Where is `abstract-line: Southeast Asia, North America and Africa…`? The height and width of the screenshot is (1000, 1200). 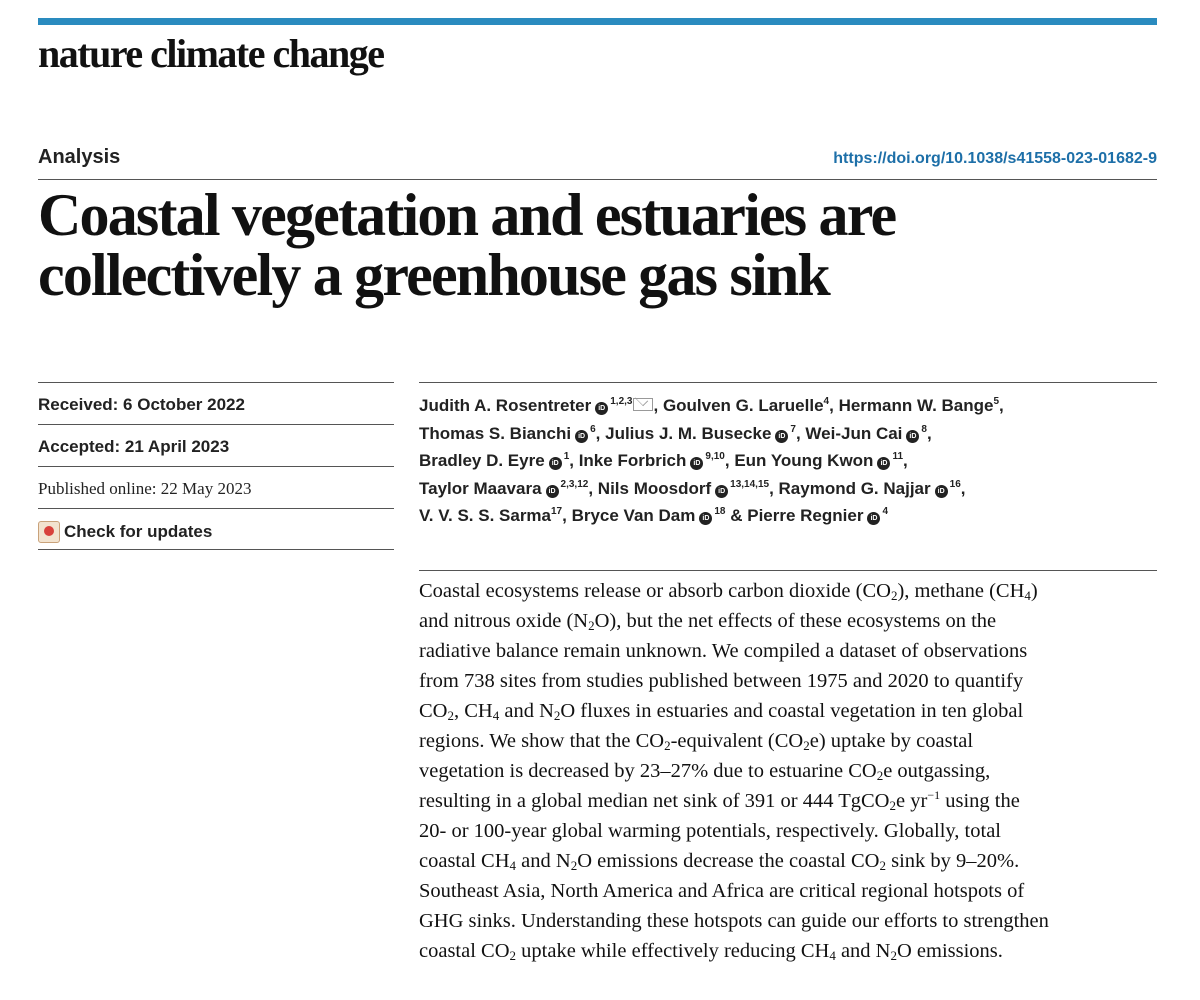
abstract-line: Southeast Asia, North America and Africa… is located at coordinates (722, 891).